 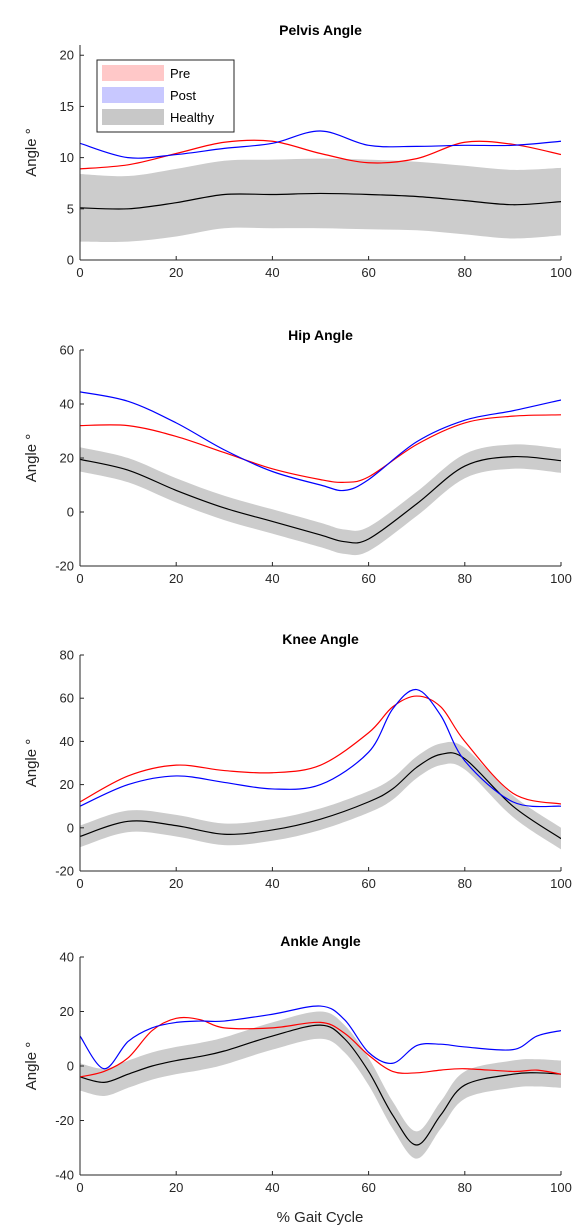 What do you see at coordinates (176, 578) in the screenshot?
I see `hip-angle-xtick-label: 20` at bounding box center [176, 578].